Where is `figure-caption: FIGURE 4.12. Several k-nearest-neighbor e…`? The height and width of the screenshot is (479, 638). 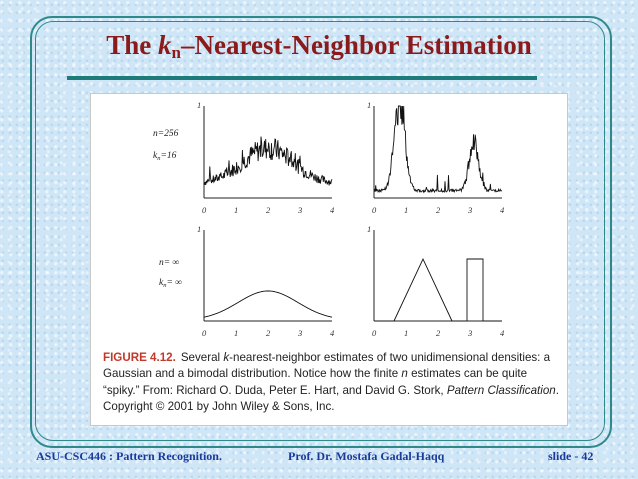
figure-caption: FIGURE 4.12. Several k-nearest-neighbor e… is located at coordinates (333, 383).